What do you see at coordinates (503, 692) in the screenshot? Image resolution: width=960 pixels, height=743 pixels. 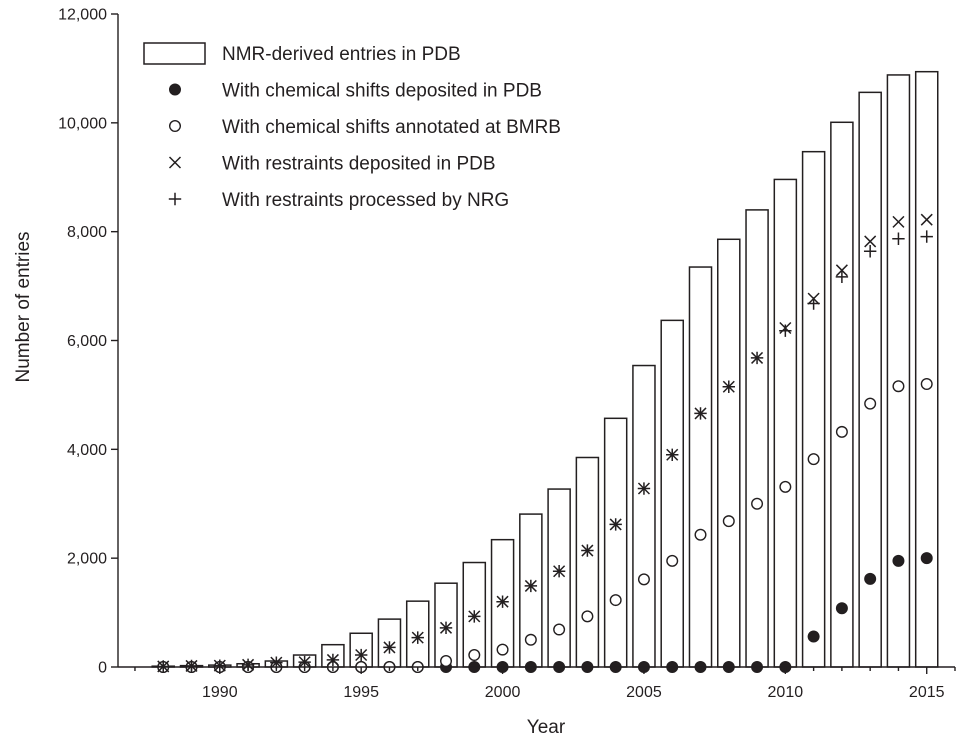 I see `x-tick-label: 2000` at bounding box center [503, 692].